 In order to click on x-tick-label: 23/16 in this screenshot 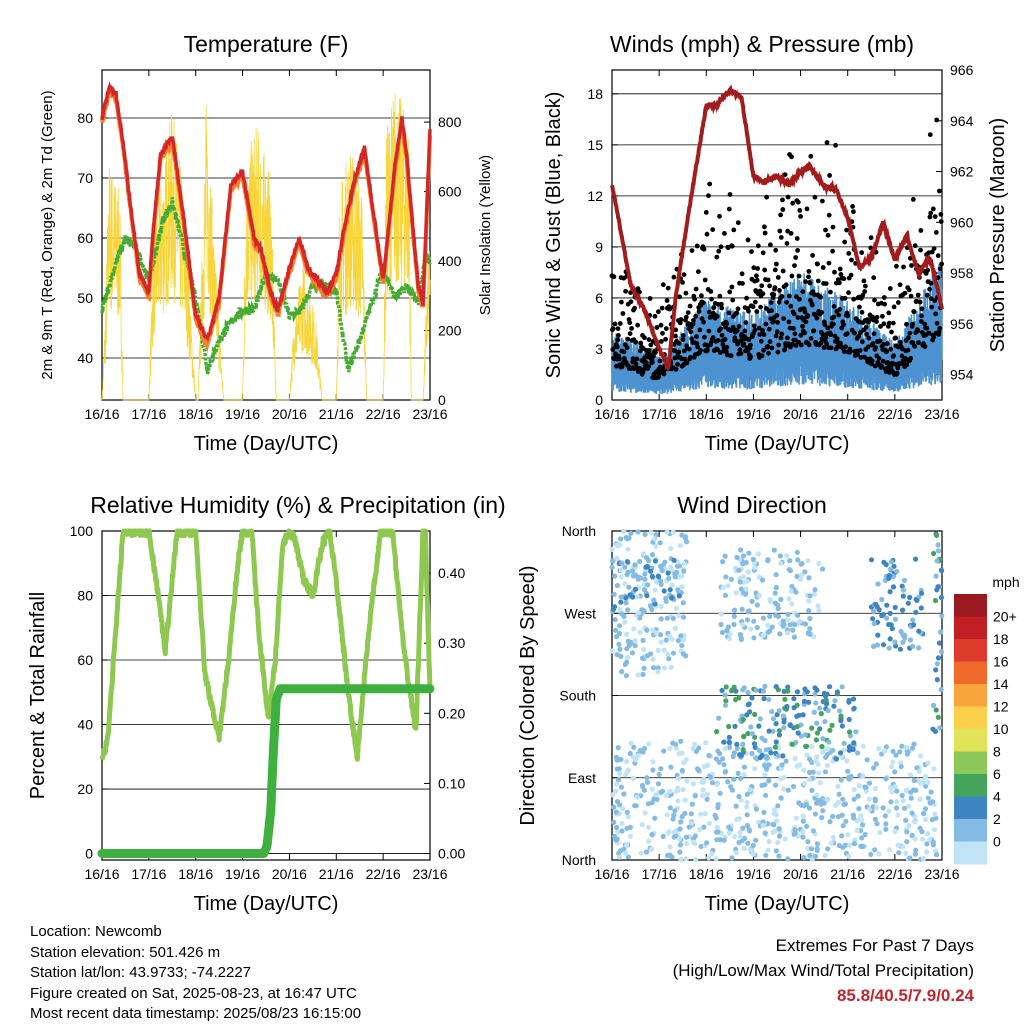, I will do `click(429, 414)`.